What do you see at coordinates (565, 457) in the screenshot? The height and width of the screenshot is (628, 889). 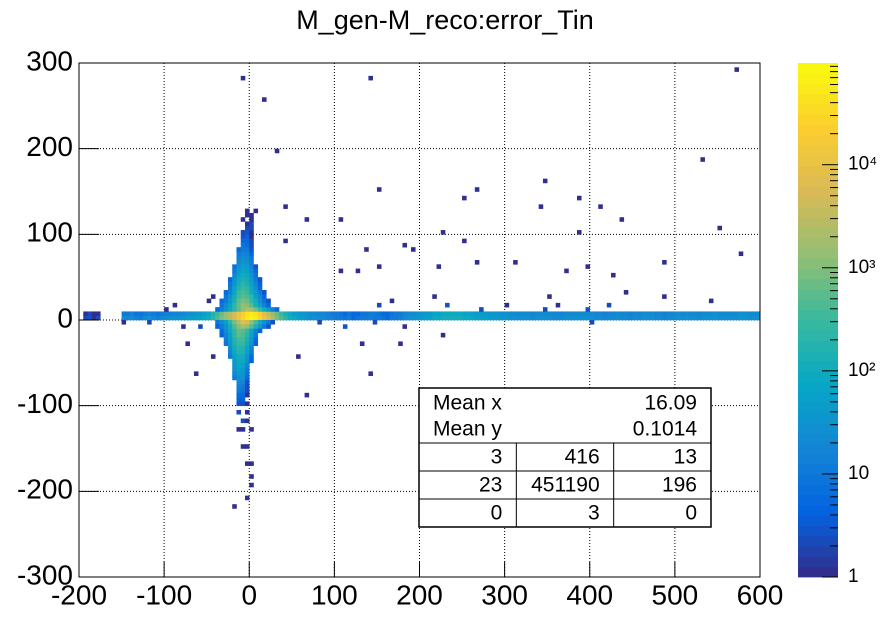 I see `stats-frame` at bounding box center [565, 457].